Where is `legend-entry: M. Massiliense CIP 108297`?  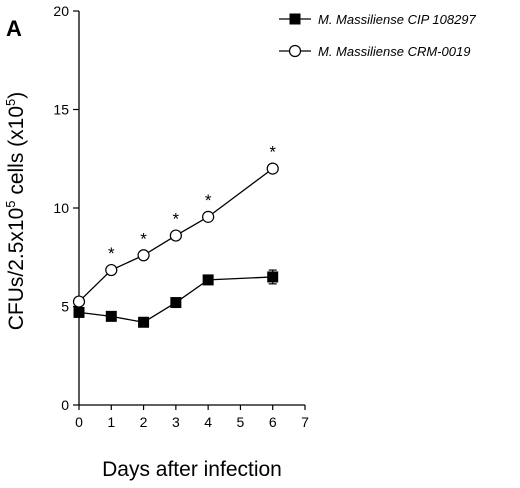
legend-entry: M. Massiliense CIP 108297 is located at coordinates (378, 19).